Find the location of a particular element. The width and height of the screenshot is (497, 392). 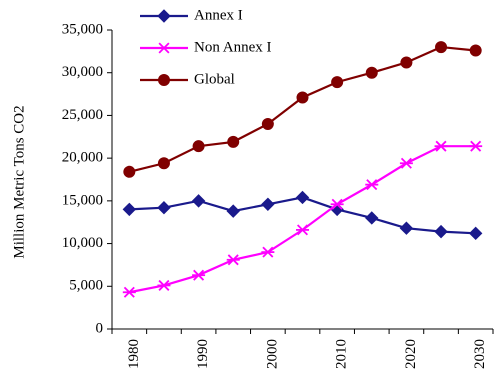

y-tick-label: 20,000 is located at coordinates (82, 158).